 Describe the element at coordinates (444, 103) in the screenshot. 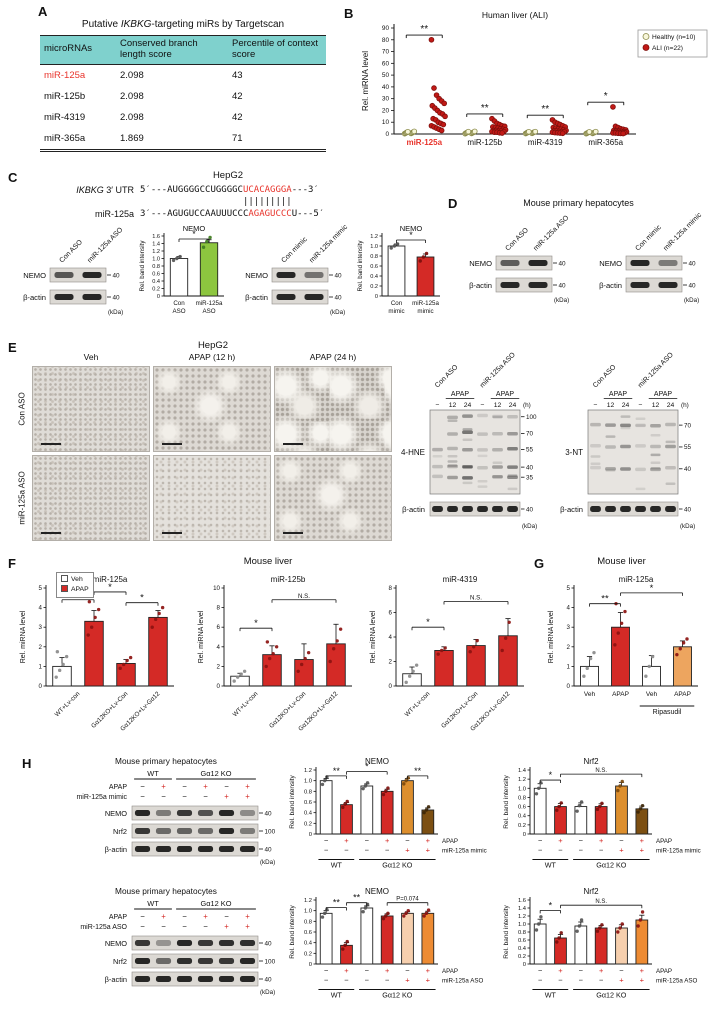

I see `ali-dot` at that location.